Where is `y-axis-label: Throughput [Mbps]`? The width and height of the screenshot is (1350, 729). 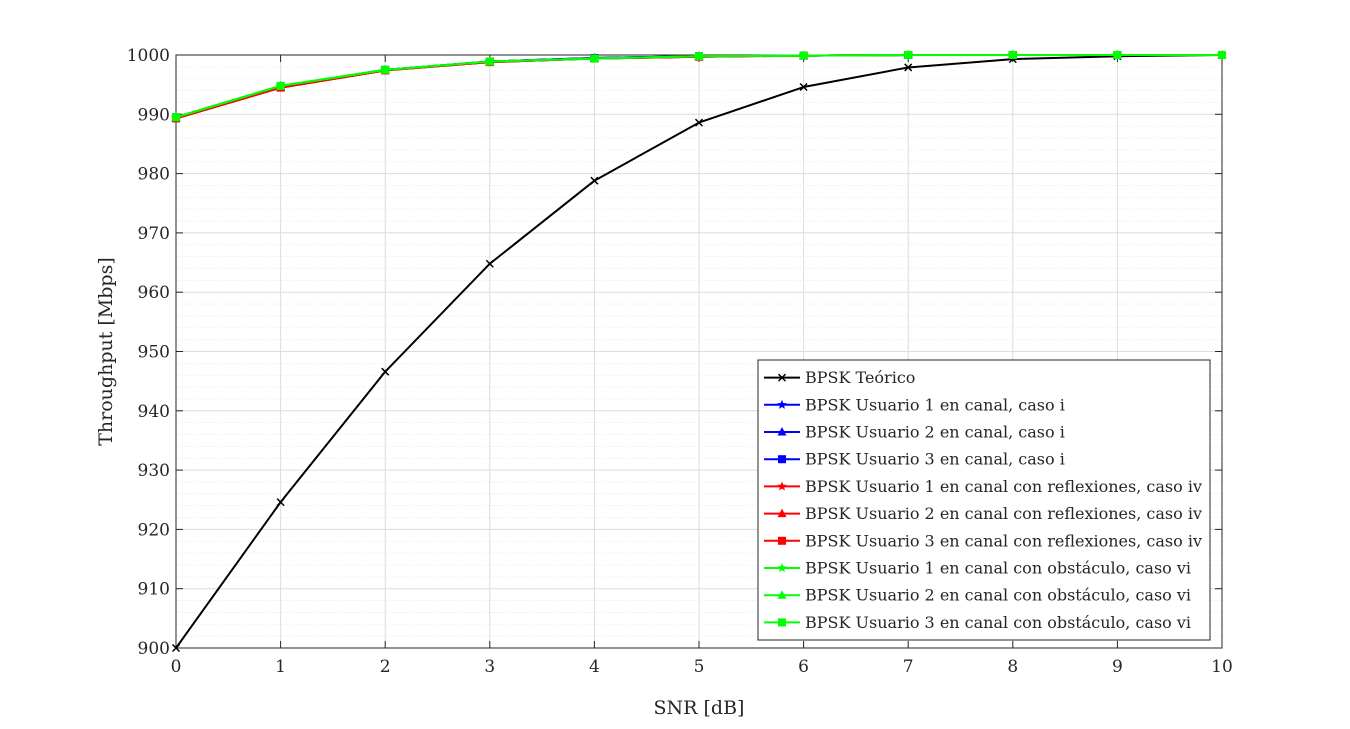
y-axis-label: Throughput [Mbps] is located at coordinates (106, 351).